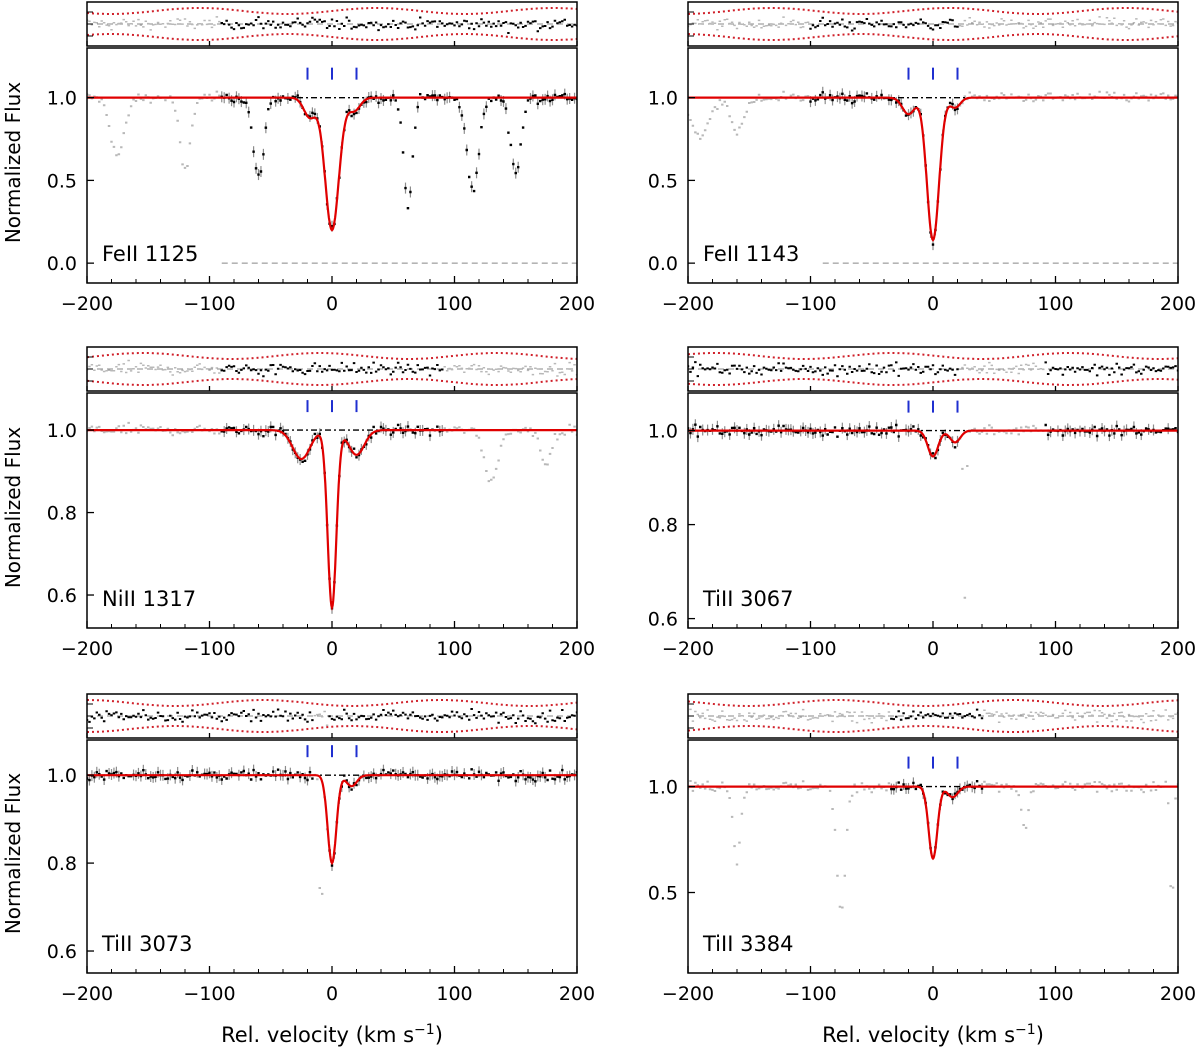 The height and width of the screenshot is (1054, 1200). I want to click on x-axis-title-left-close: ), so click(439, 1035).